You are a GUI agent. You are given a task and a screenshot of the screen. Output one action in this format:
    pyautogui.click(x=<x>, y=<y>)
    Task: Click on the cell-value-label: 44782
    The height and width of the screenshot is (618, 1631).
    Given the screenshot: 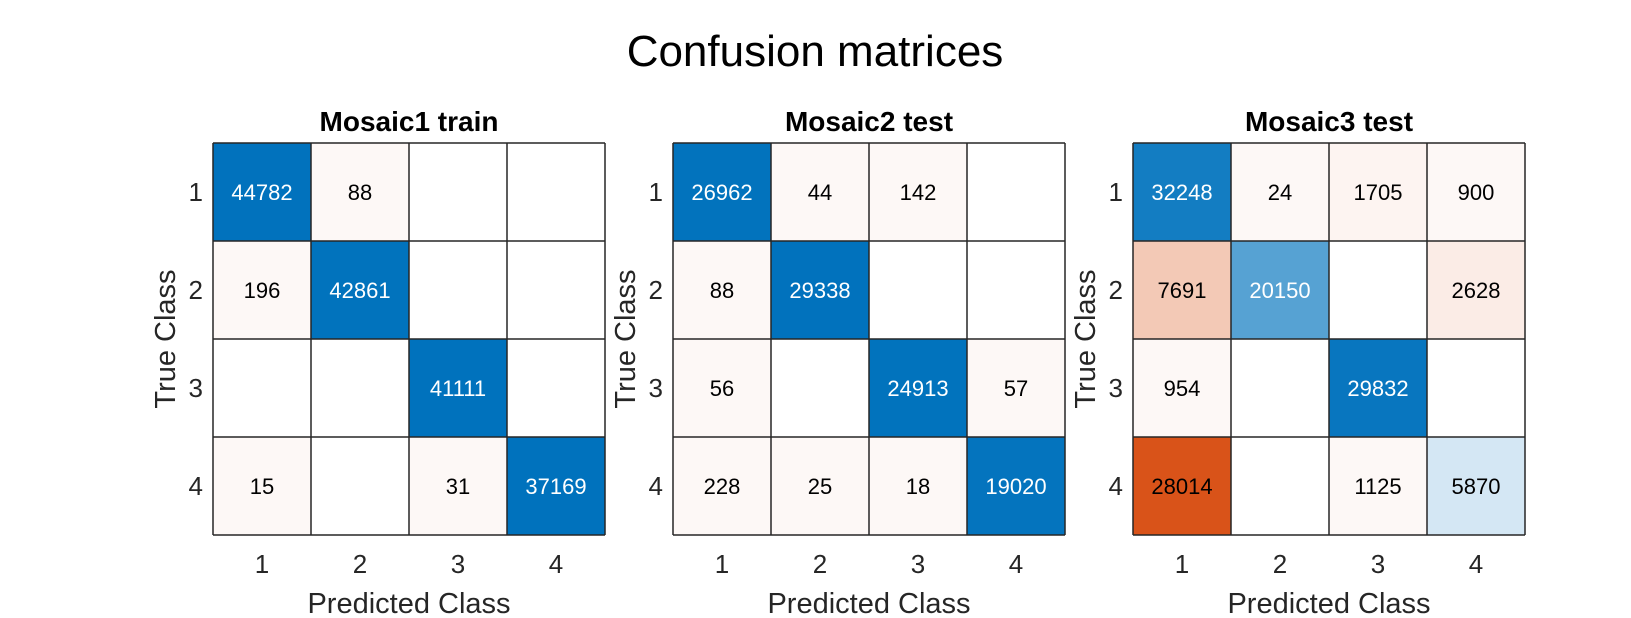 What is the action you would take?
    pyautogui.click(x=261, y=192)
    